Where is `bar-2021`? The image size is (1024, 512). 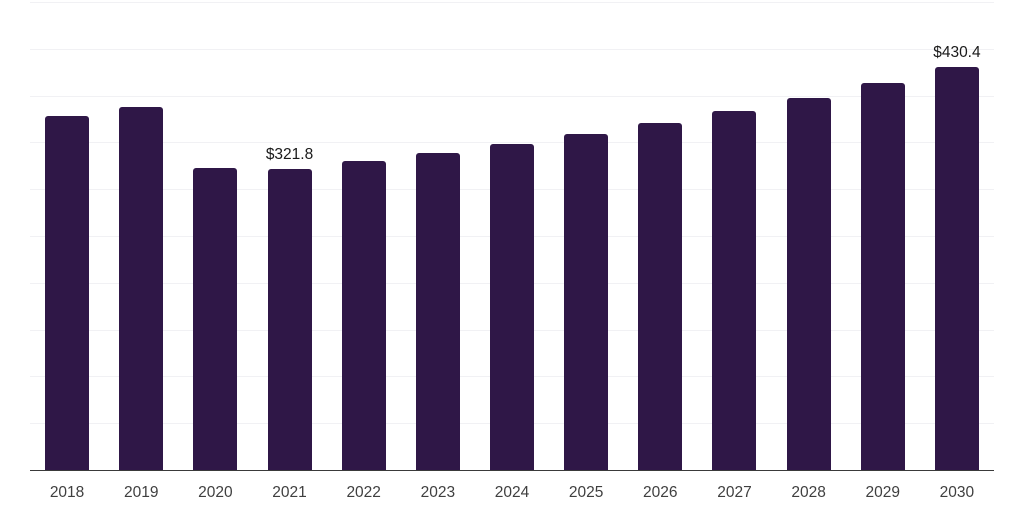 bar-2021 is located at coordinates (289, 319).